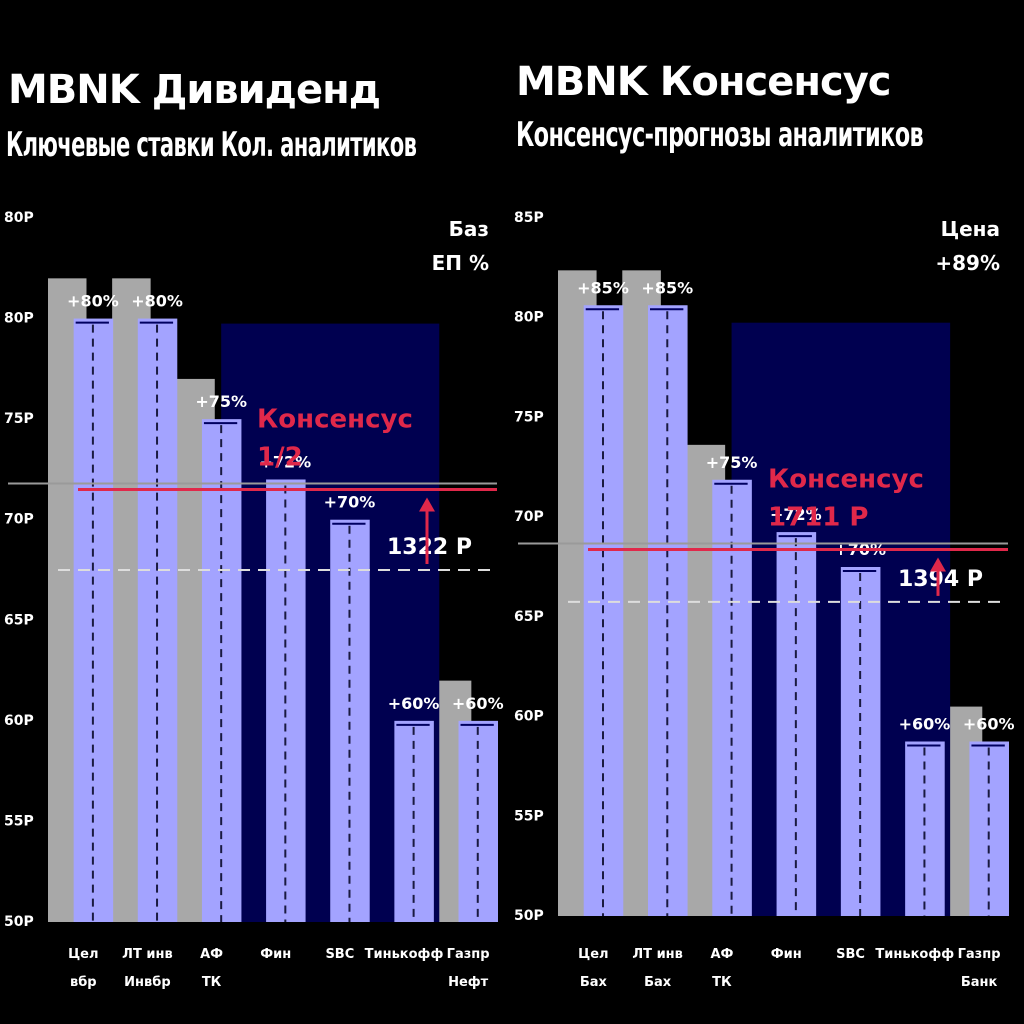  What do you see at coordinates (339, 954) in the screenshot?
I see `left-category-label: SBC` at bounding box center [339, 954].